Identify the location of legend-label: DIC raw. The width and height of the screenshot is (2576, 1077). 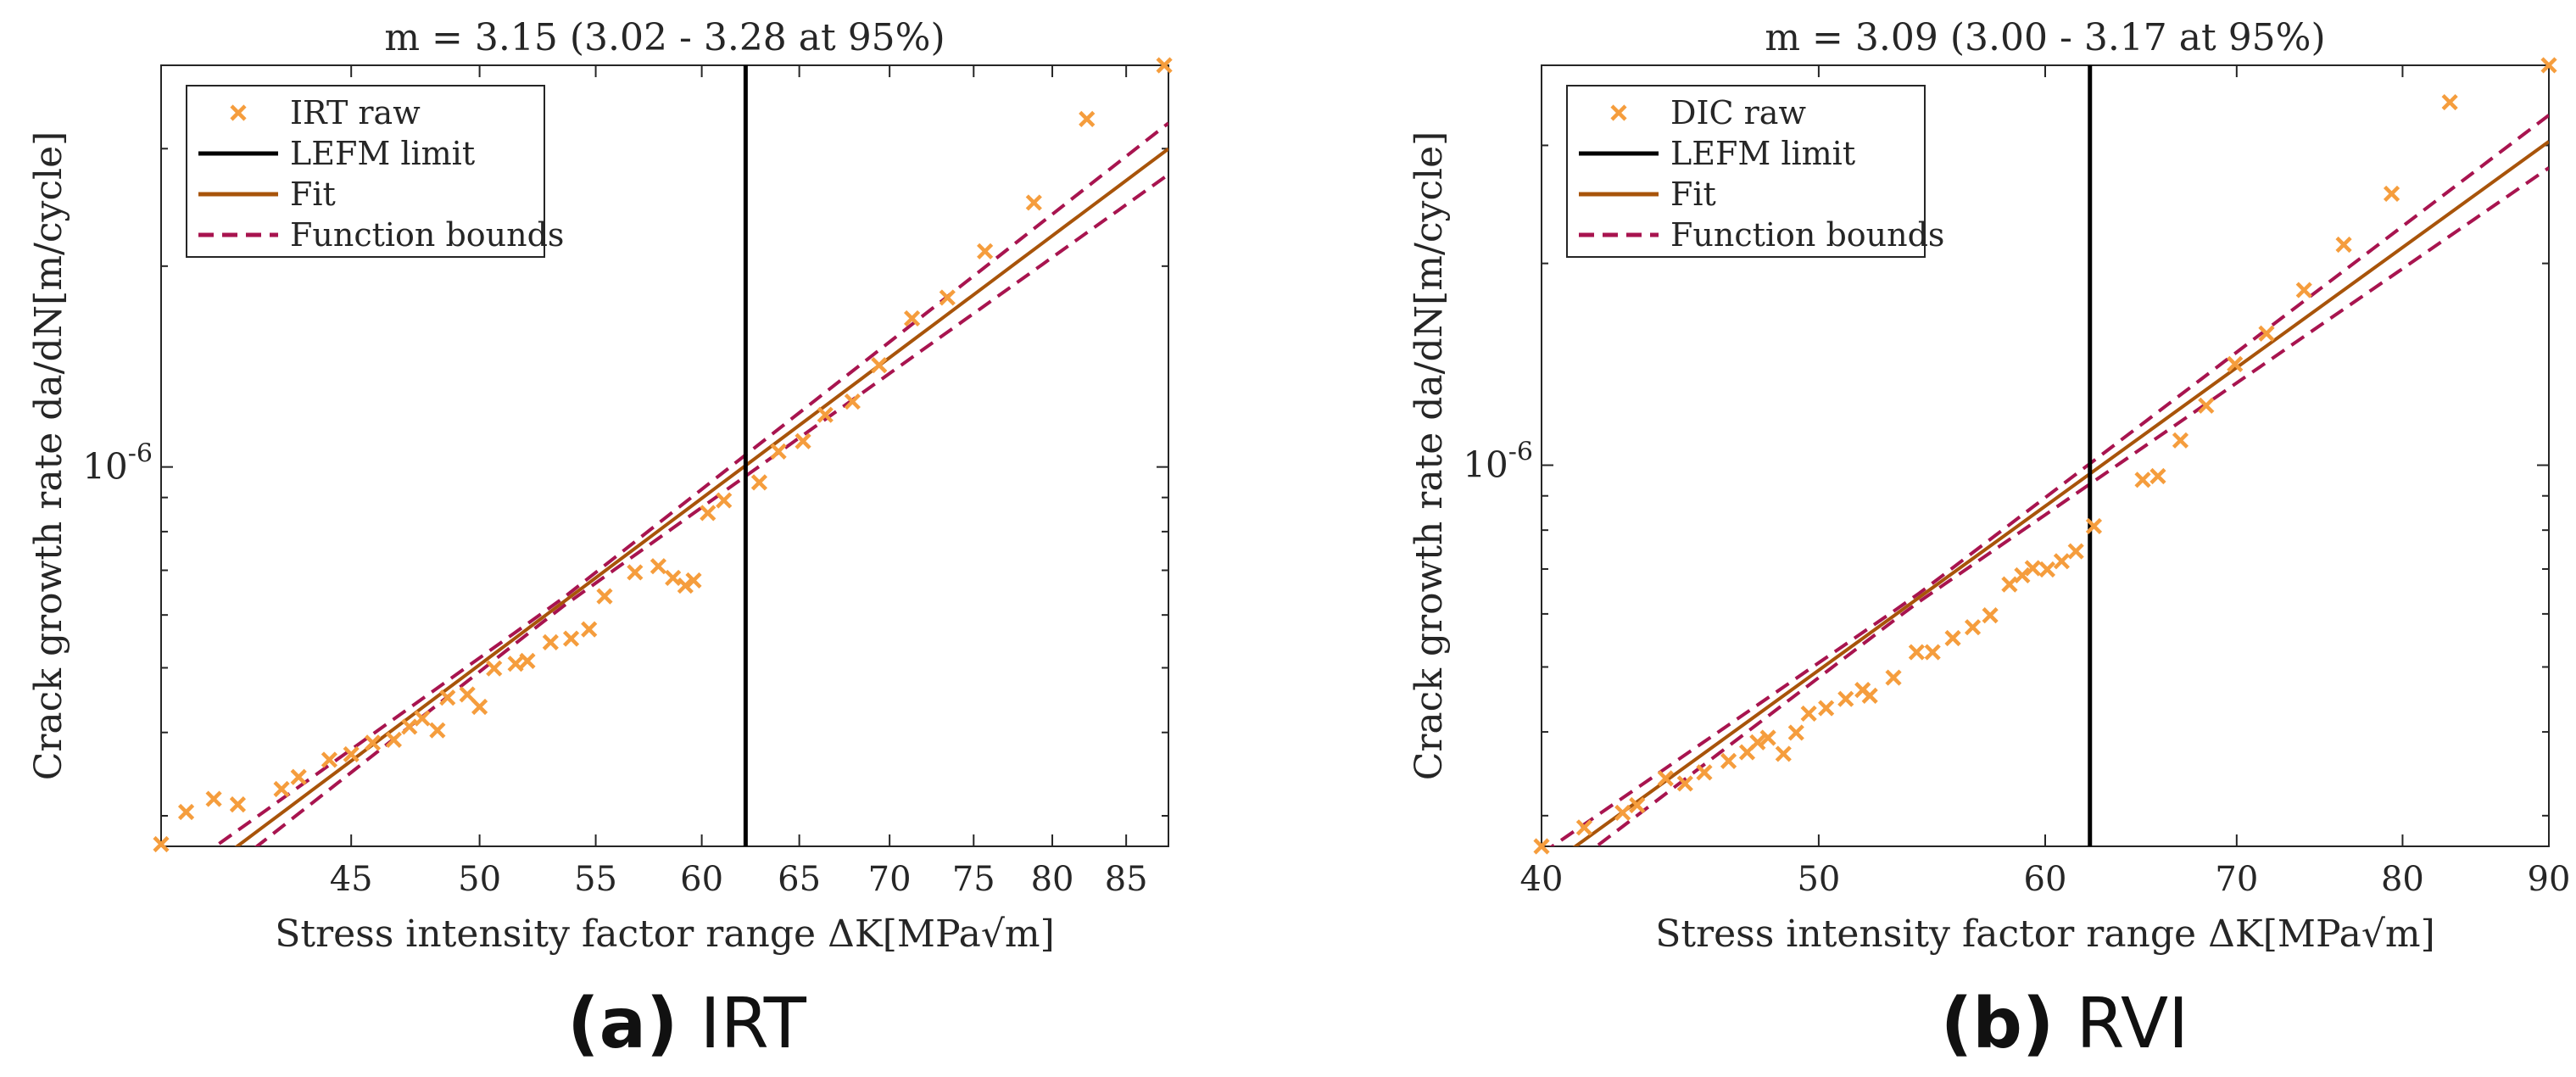
(1738, 113).